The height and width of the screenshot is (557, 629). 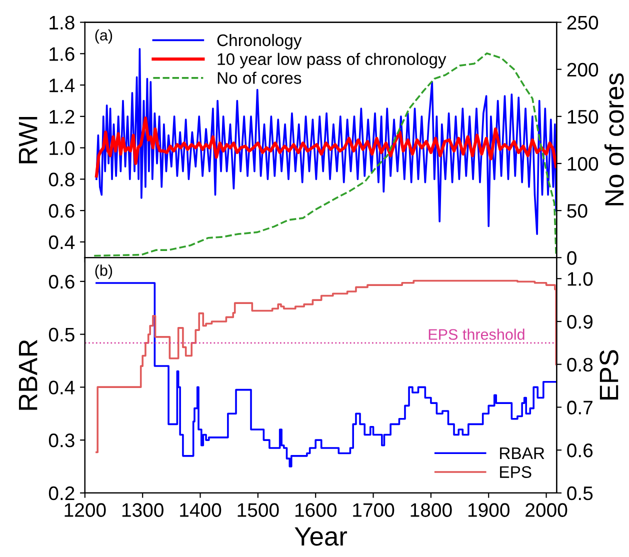 What do you see at coordinates (62, 54) in the screenshot?
I see `y-tick-label: 1.6` at bounding box center [62, 54].